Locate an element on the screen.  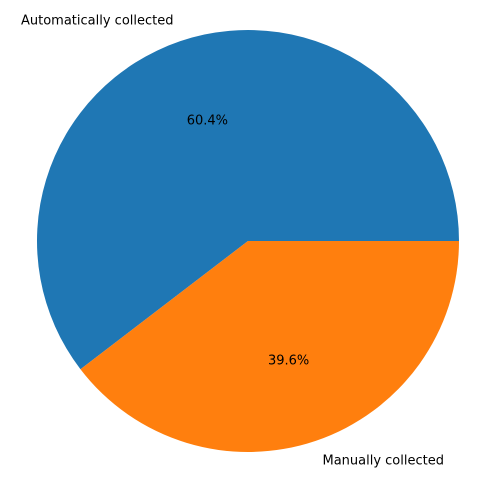
pie-pct-label-0: 60.4% is located at coordinates (207, 121).